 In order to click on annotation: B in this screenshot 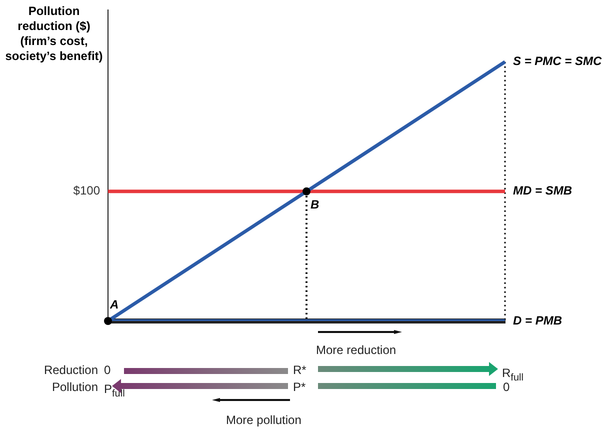, I will do `click(315, 205)`.